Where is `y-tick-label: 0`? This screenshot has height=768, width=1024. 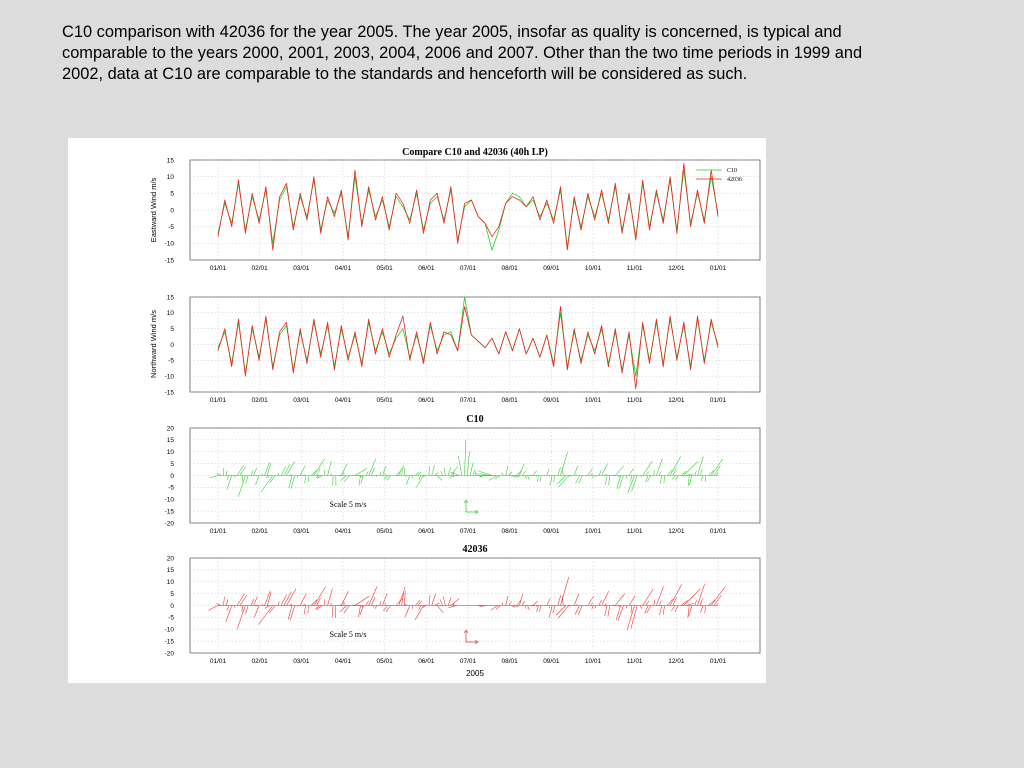 y-tick-label: 0 is located at coordinates (172, 345).